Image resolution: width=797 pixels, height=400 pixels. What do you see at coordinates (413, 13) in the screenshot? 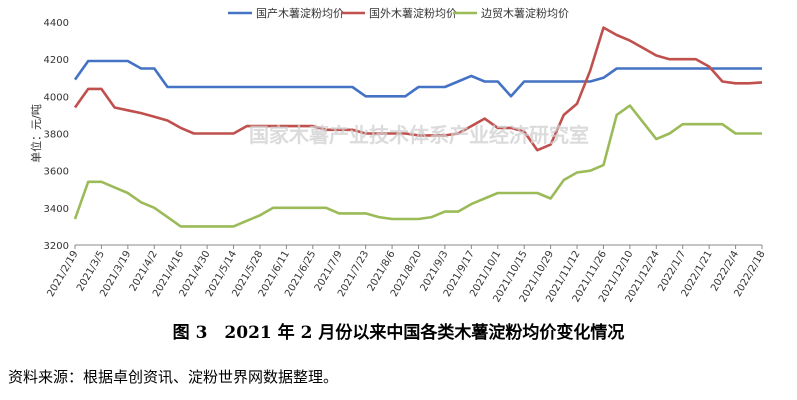
I see `legend-label: 国外木薯淀粉均价` at bounding box center [413, 13].